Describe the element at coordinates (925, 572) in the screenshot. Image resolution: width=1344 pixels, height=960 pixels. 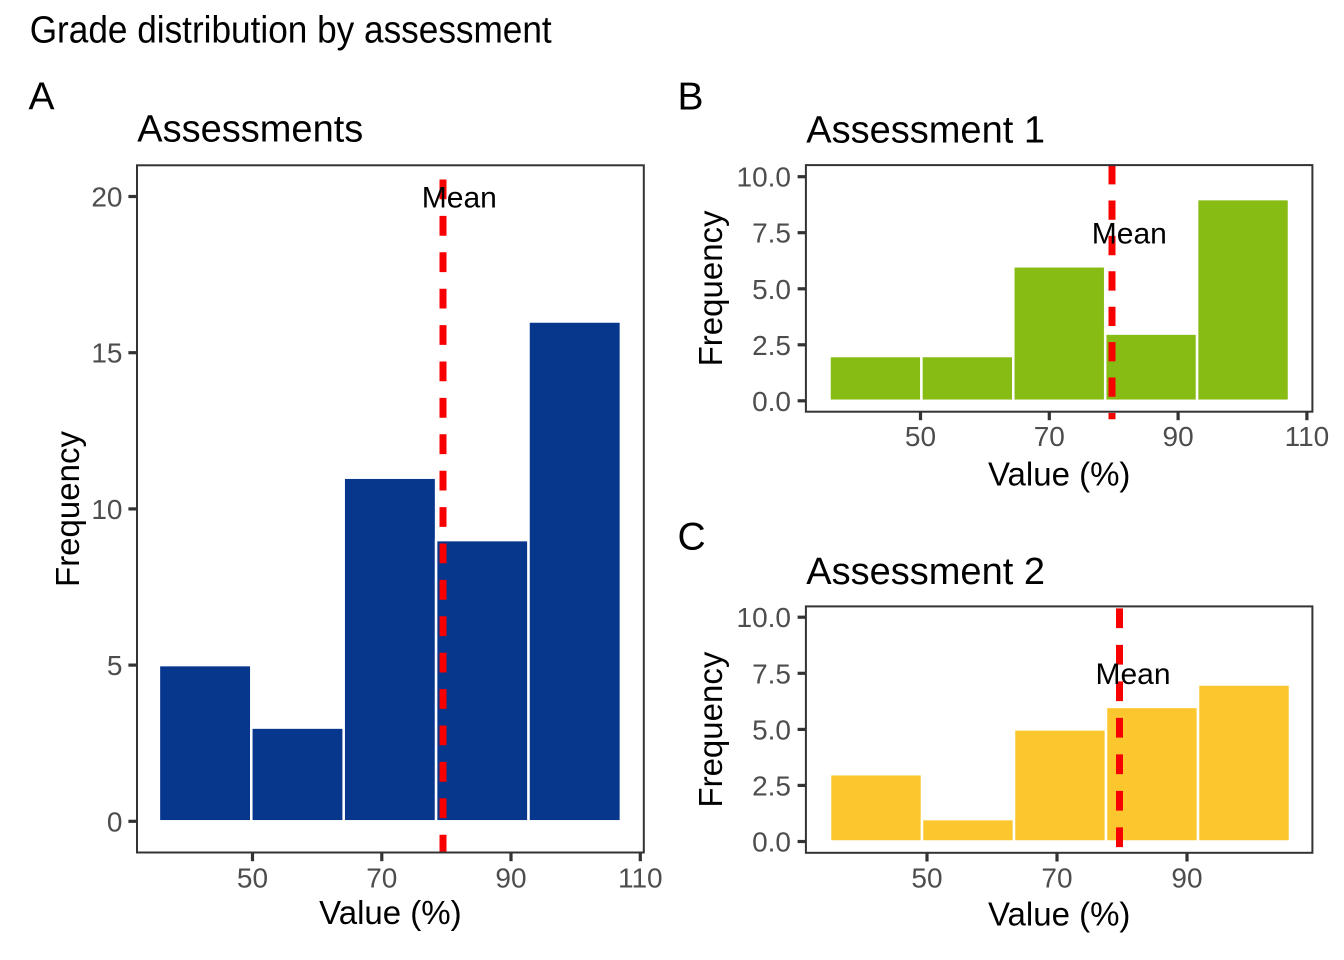
I see `svg-text: Assessment 2` at that location.